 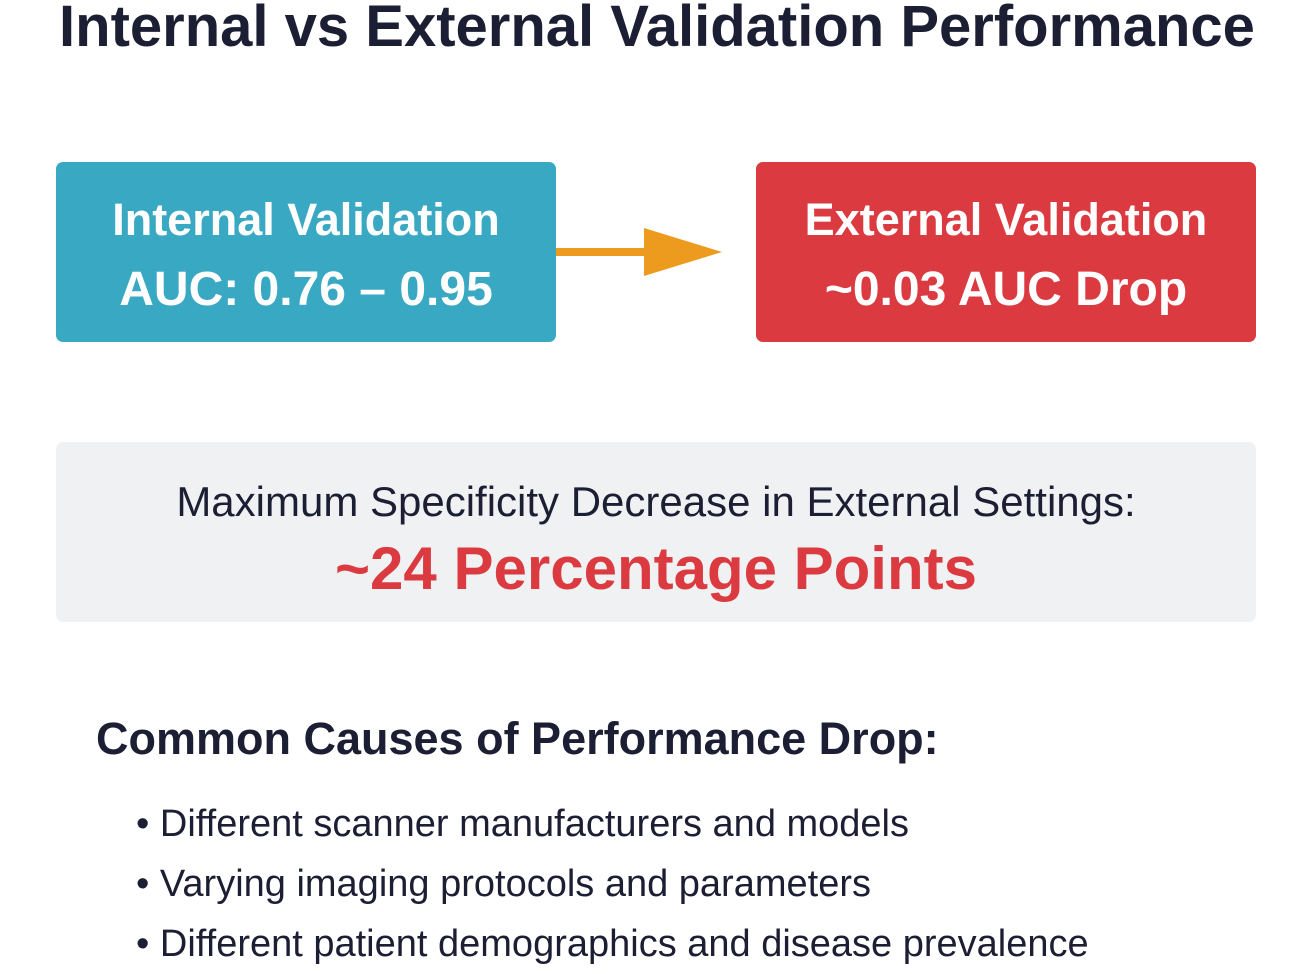 What do you see at coordinates (639, 252) in the screenshot?
I see `arrow-right-icon` at bounding box center [639, 252].